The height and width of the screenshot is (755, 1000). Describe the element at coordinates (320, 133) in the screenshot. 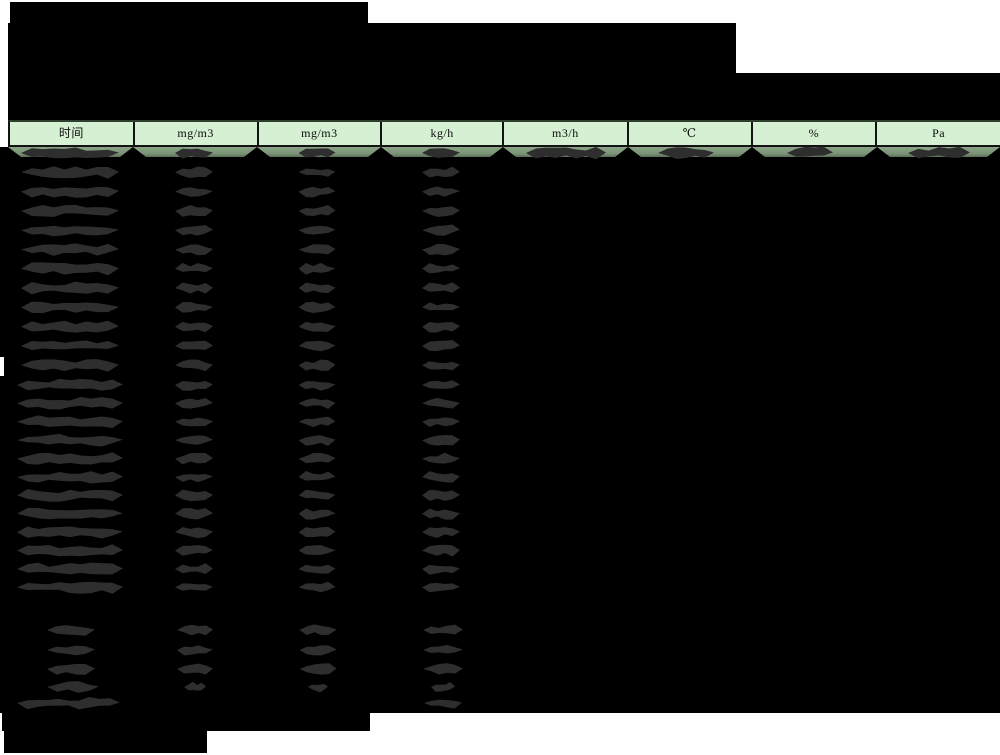

I see `header-cell-mgm3-2: mg/m3` at that location.